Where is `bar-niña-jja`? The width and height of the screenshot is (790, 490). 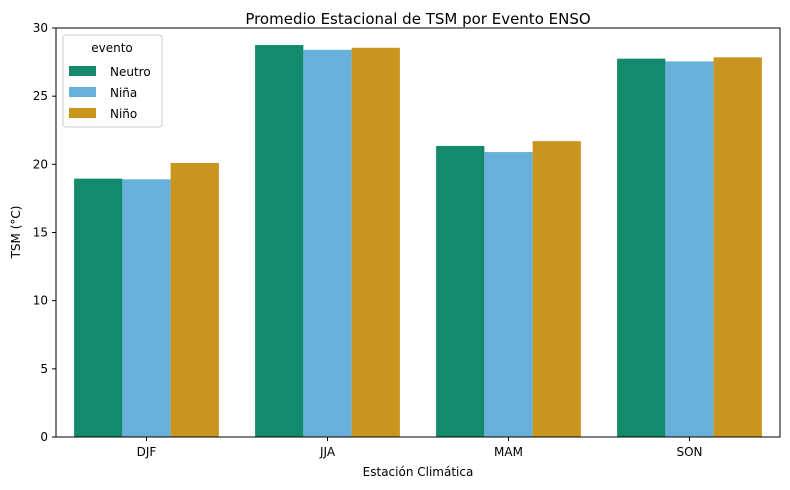
bar-niña-jja is located at coordinates (327, 243).